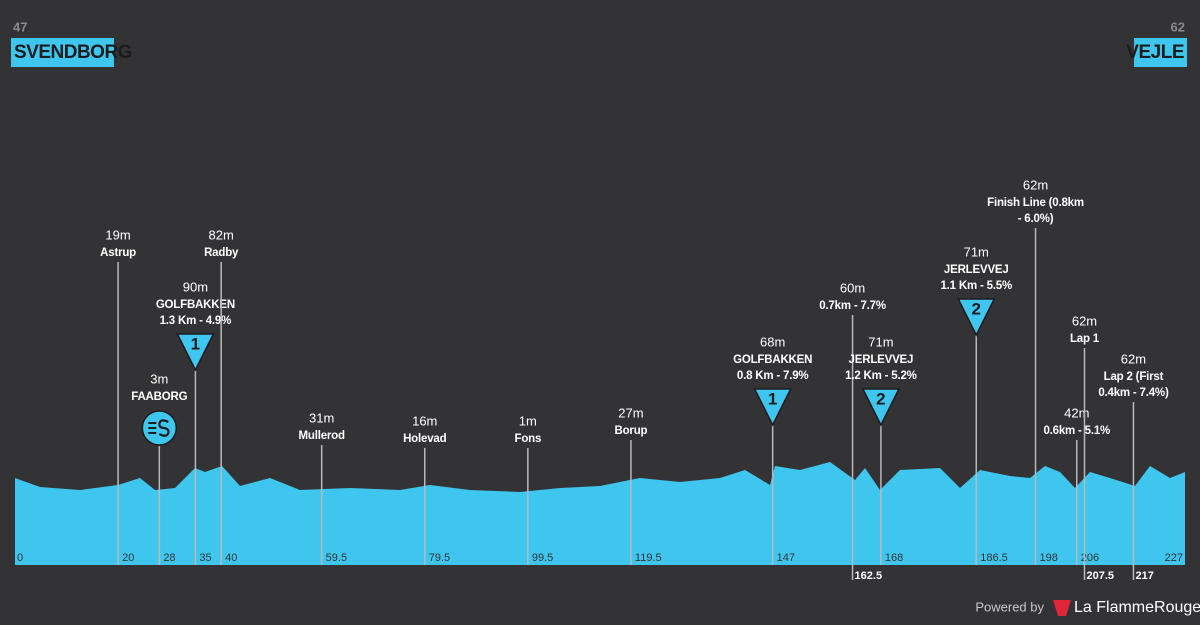 The height and width of the screenshot is (625, 1200). Describe the element at coordinates (117, 234) in the screenshot. I see `waypoint-elevation: 19m` at that location.